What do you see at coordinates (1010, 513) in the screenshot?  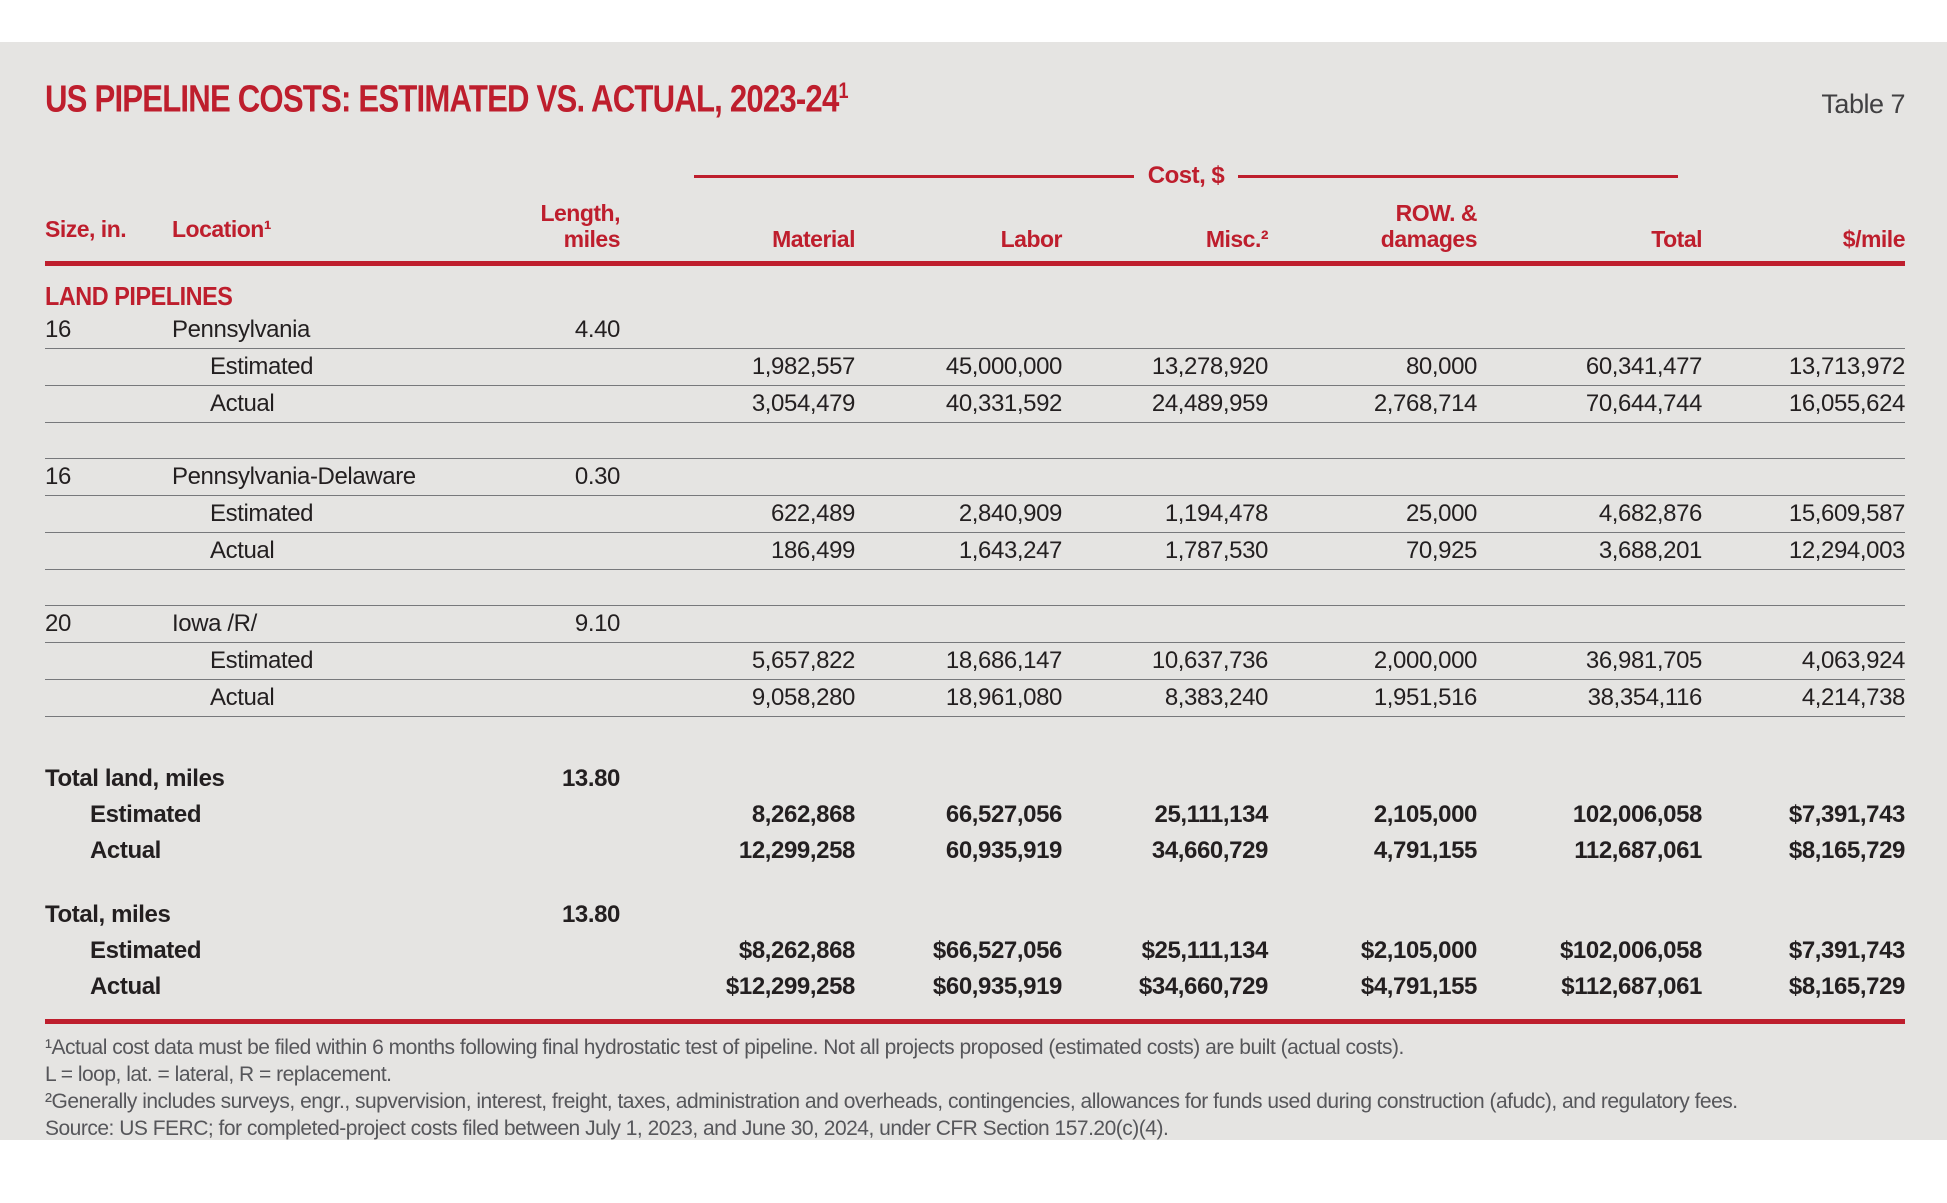 I see `labor-cell: 2,840,909` at bounding box center [1010, 513].